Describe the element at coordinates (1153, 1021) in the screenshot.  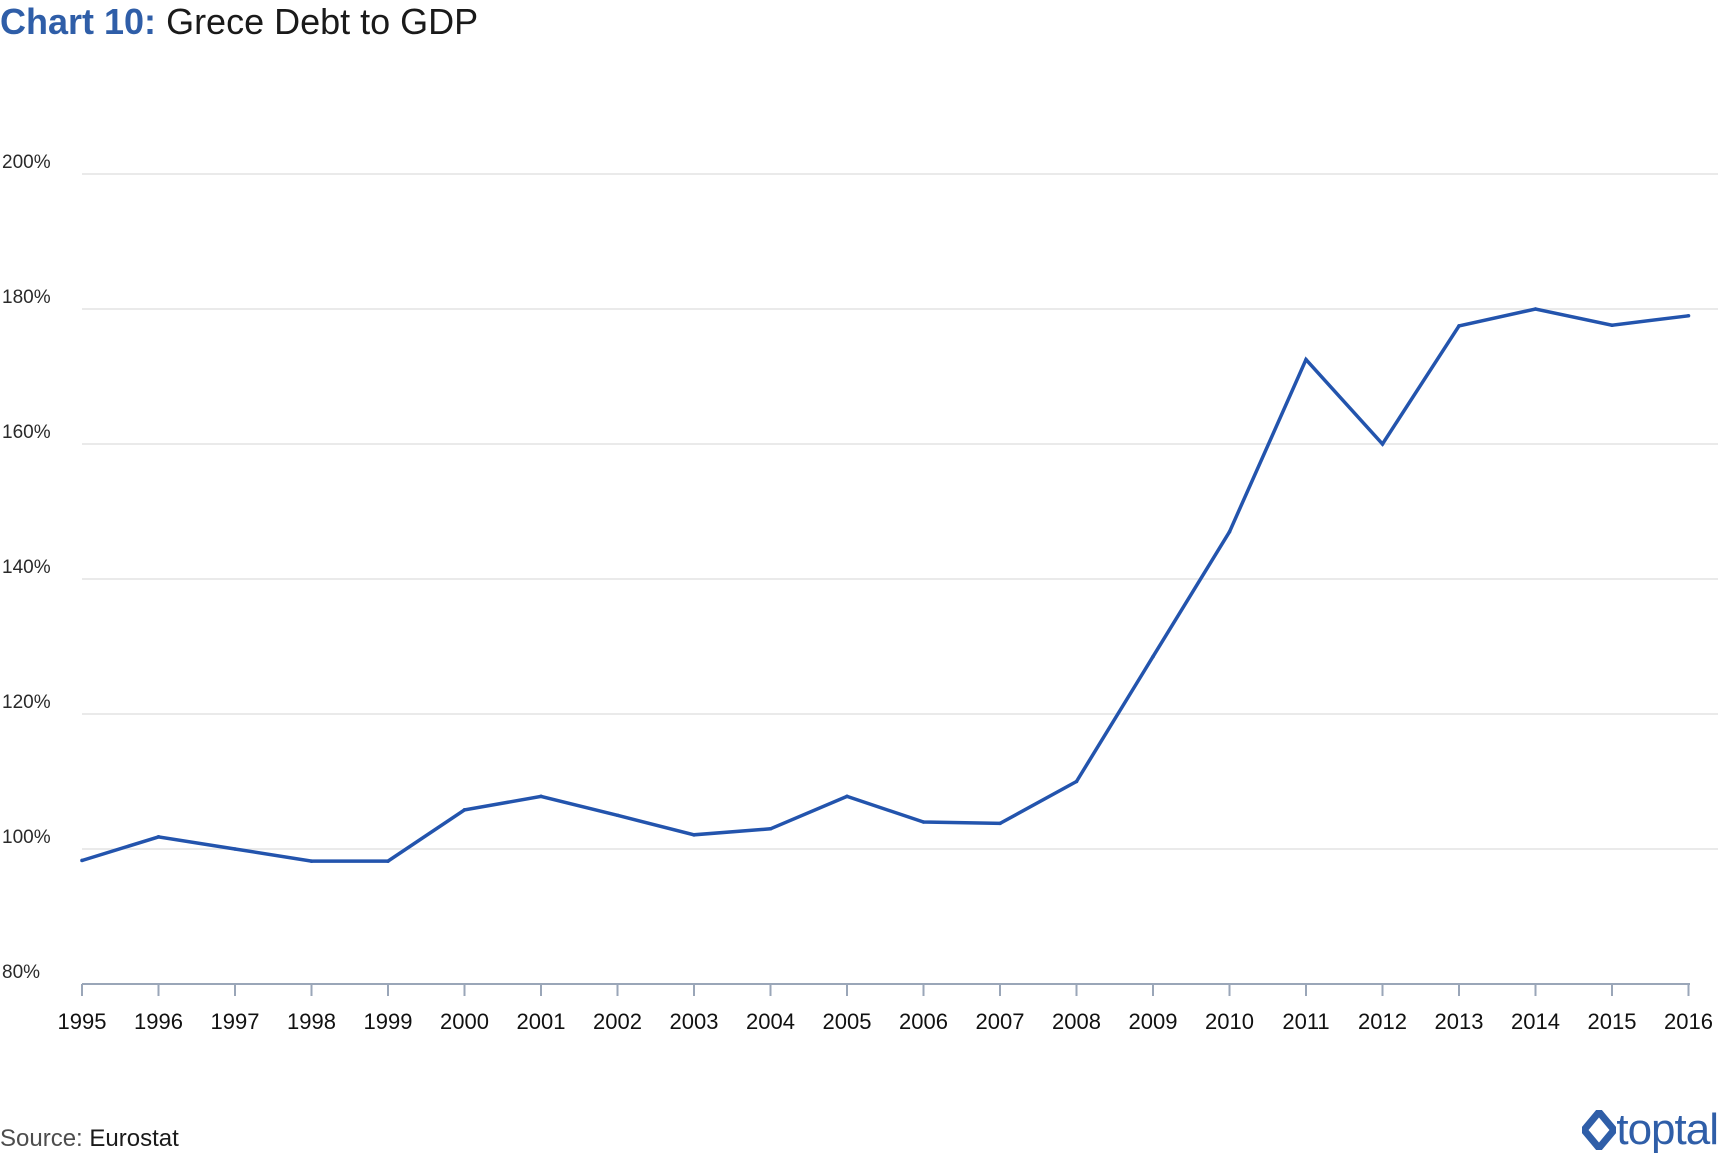
I see `x-tick-label: 2009` at that location.